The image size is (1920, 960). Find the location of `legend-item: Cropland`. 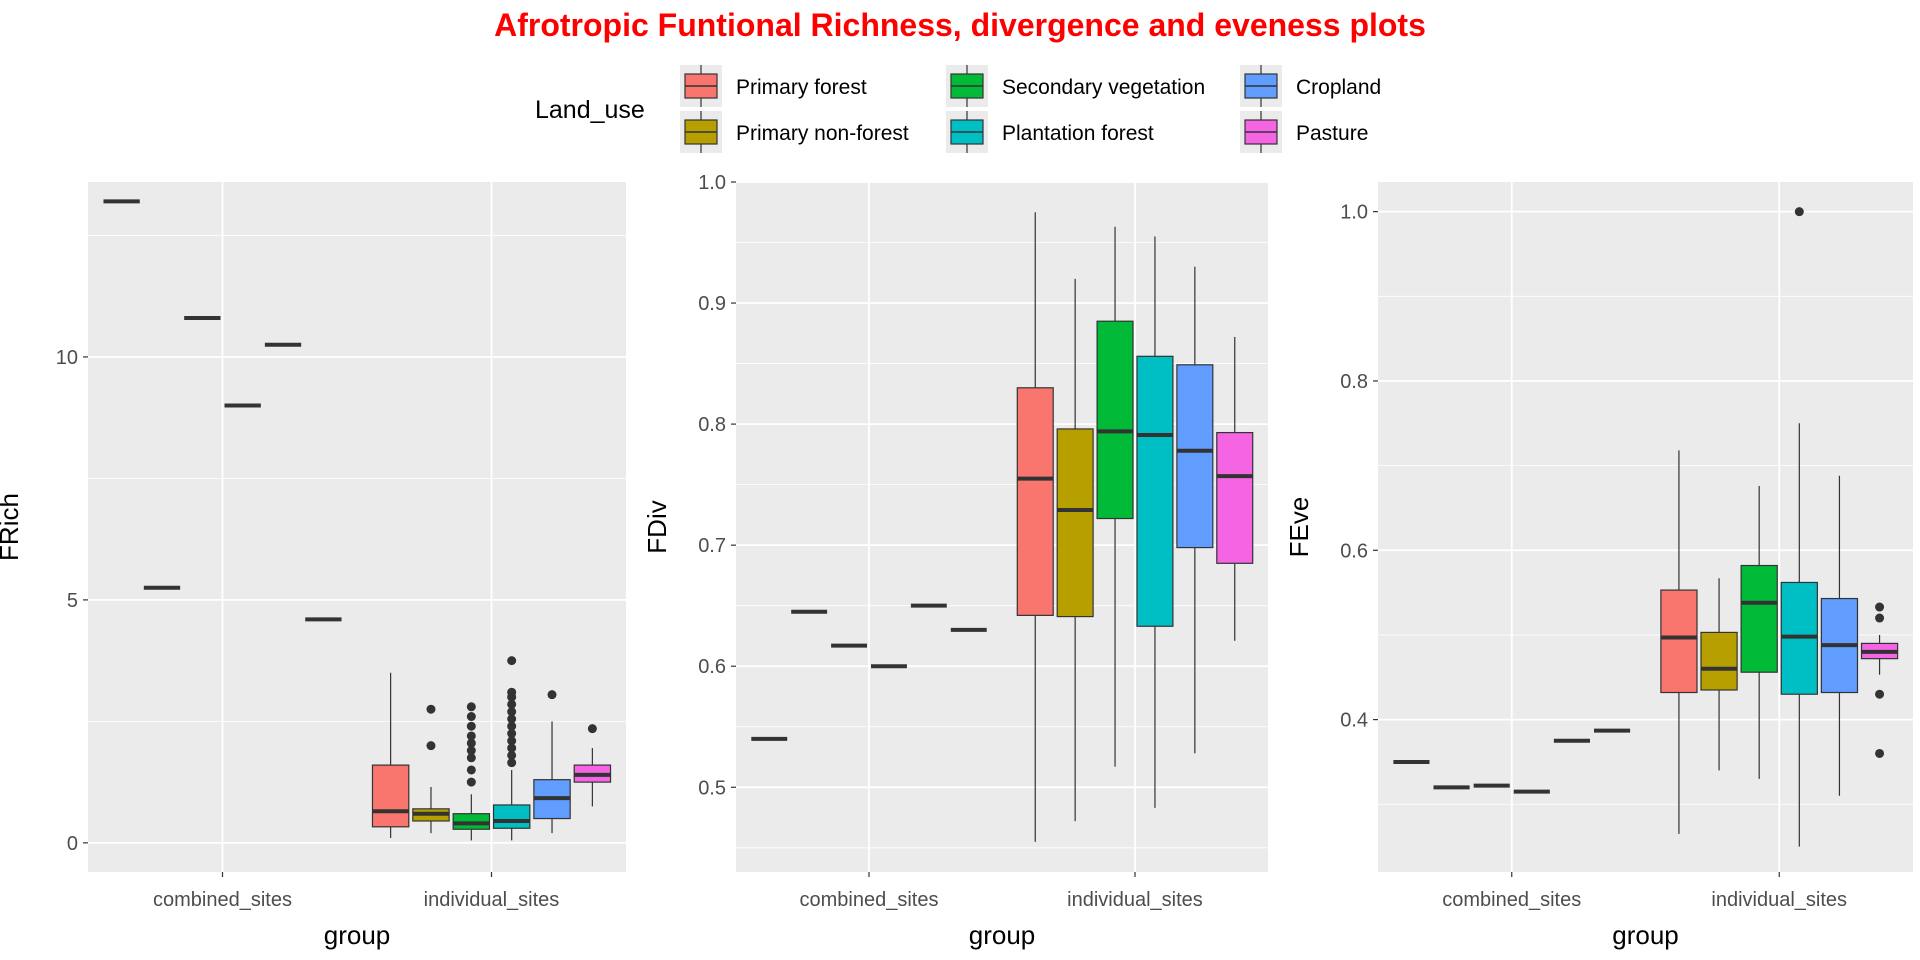

legend-item: Cropland is located at coordinates (1310, 86).